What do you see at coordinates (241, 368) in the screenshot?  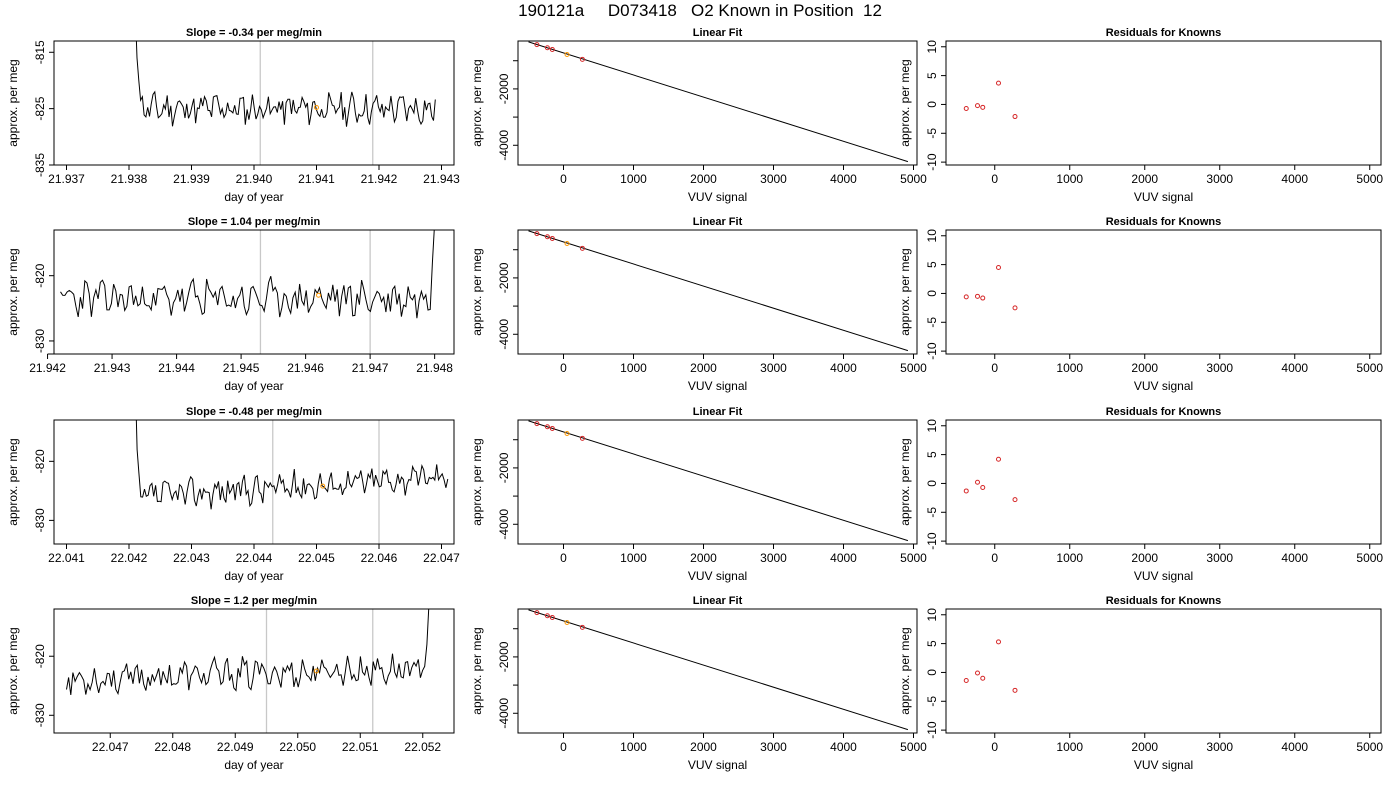 I see `x-tick-label: 21.945` at bounding box center [241, 368].